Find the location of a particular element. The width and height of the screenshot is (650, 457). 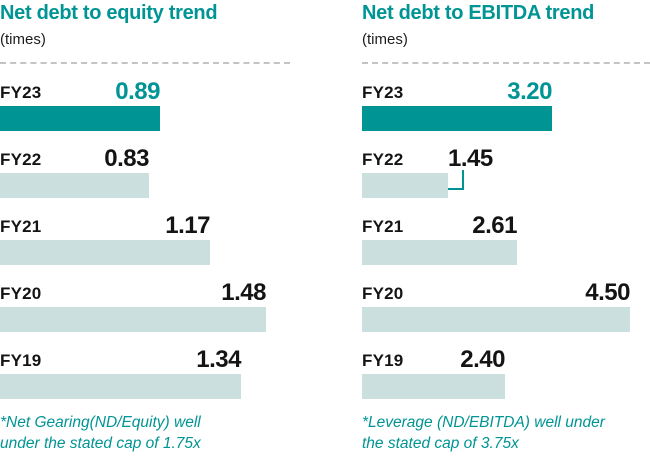

value-label: 3.20 is located at coordinates (529, 91).